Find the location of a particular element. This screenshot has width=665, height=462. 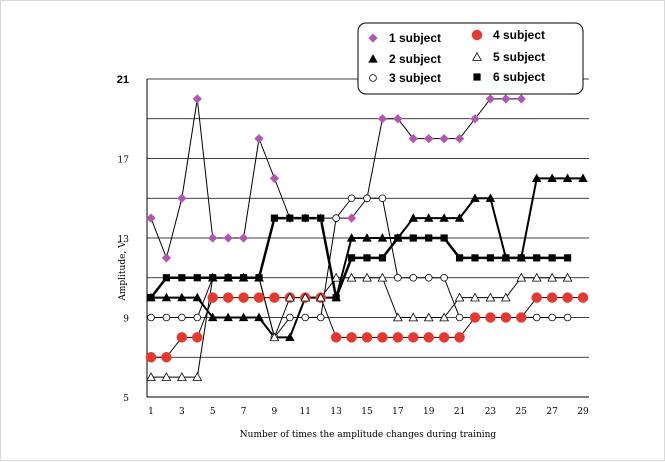

x-tick-label: 27 is located at coordinates (552, 412).